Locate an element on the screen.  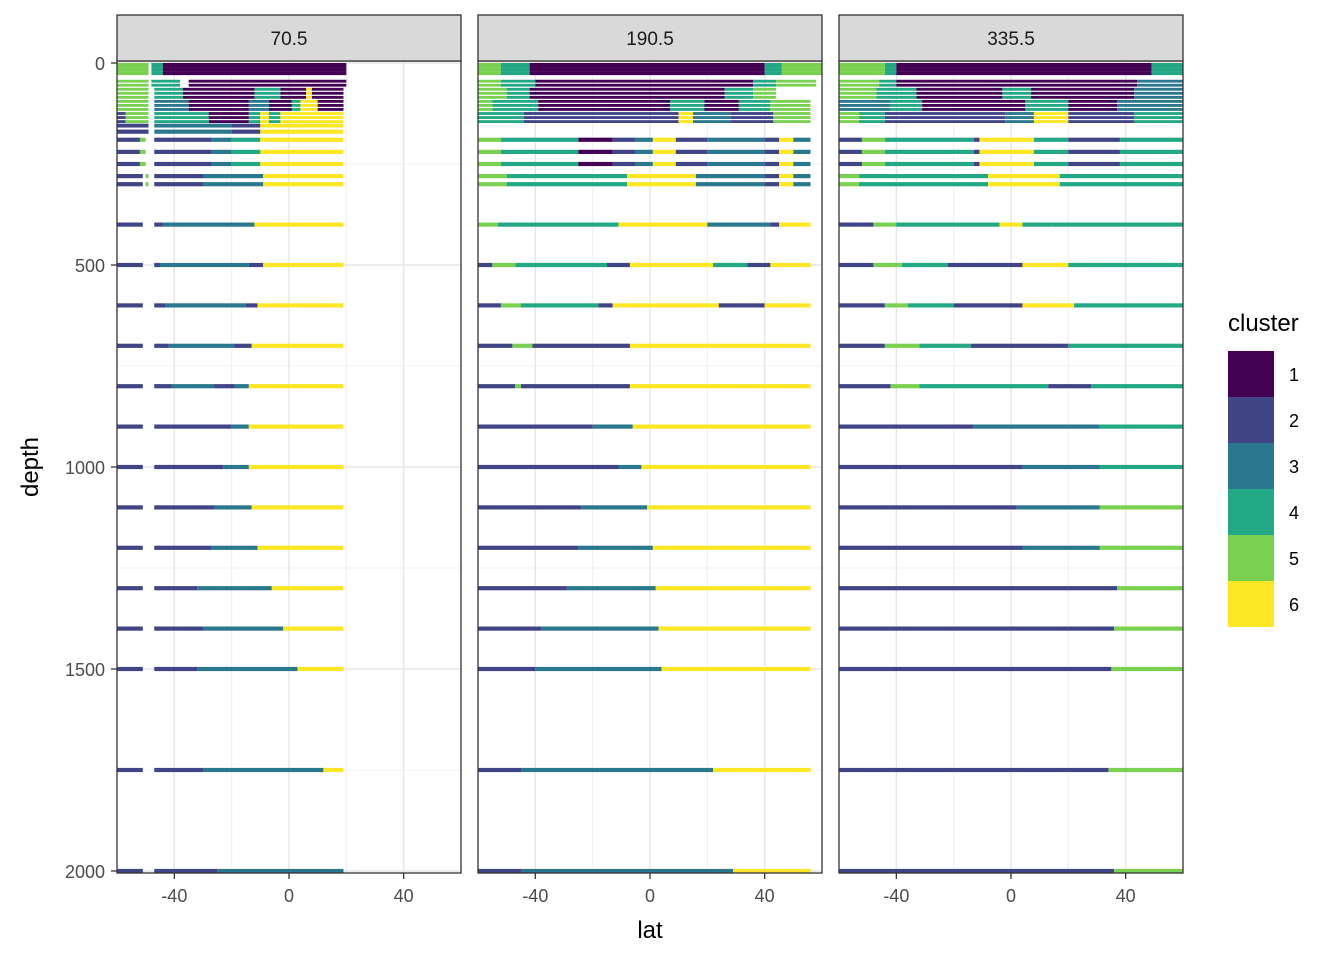
facet-strip is located at coordinates (1011, 38).